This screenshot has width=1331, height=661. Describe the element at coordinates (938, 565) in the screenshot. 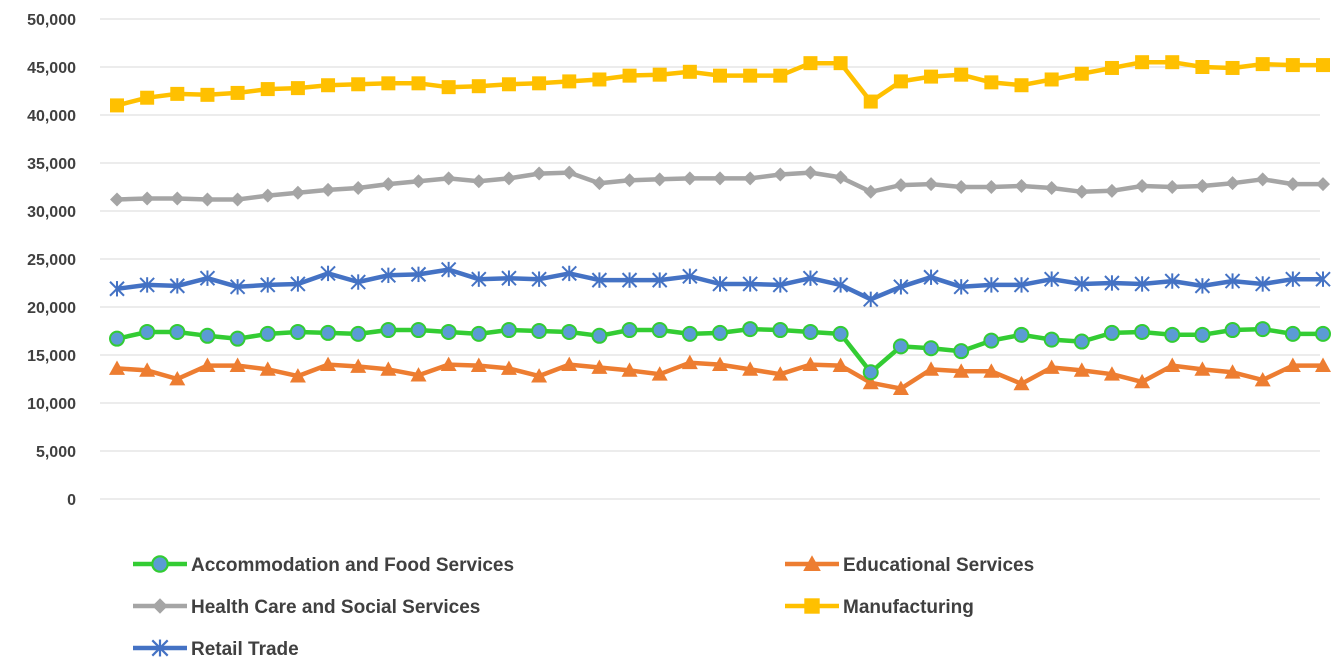

I see `legend-label: Educational Services` at that location.